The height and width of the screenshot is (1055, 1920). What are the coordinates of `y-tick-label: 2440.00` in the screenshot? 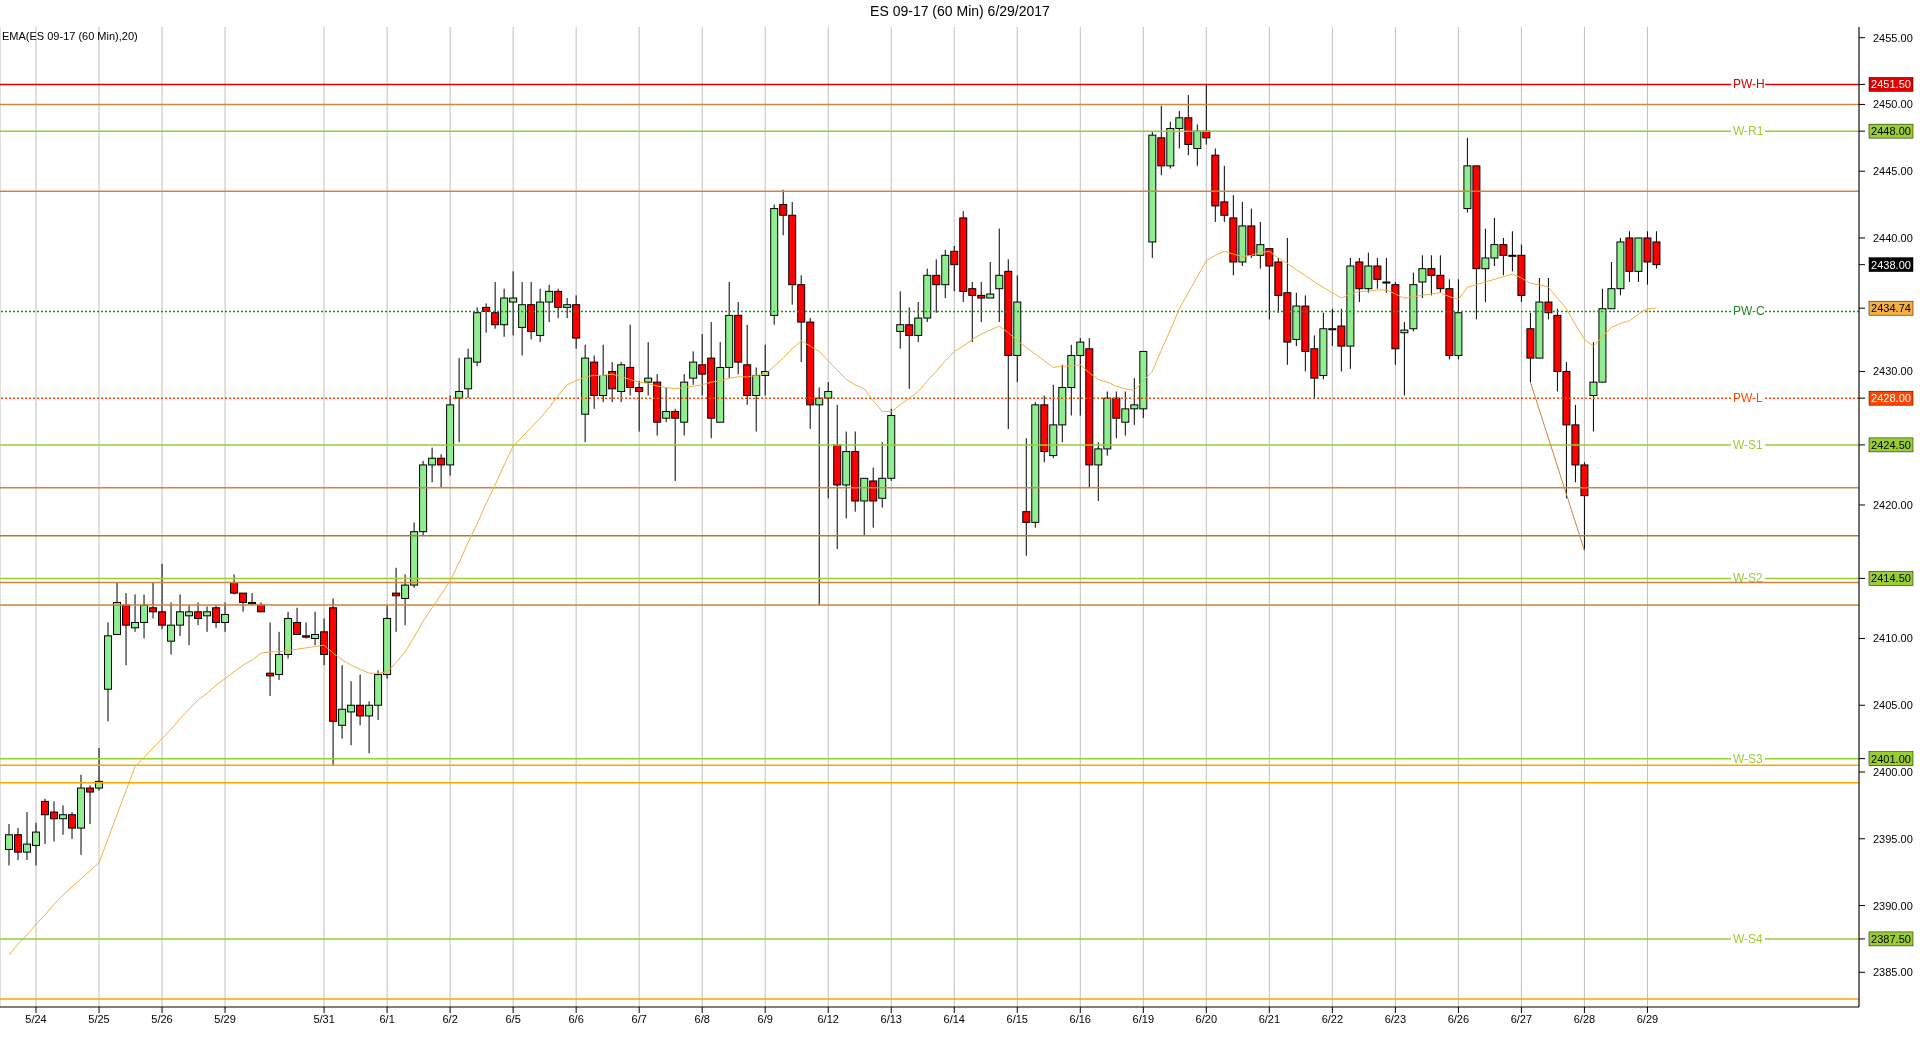 It's located at (1893, 237).